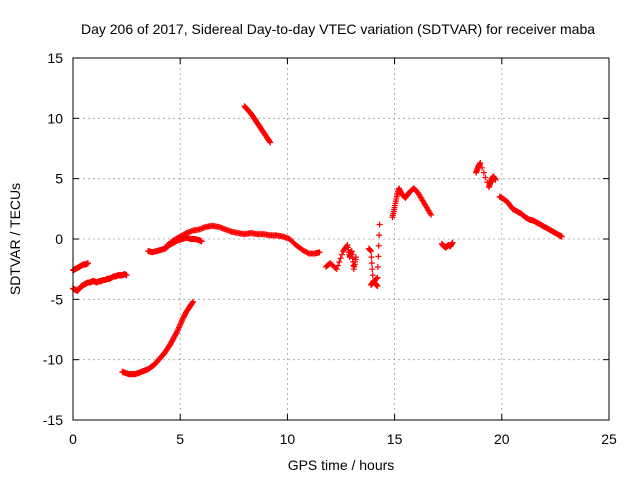 The width and height of the screenshot is (640, 480). What do you see at coordinates (53, 420) in the screenshot?
I see `y-tick-label: -15` at bounding box center [53, 420].